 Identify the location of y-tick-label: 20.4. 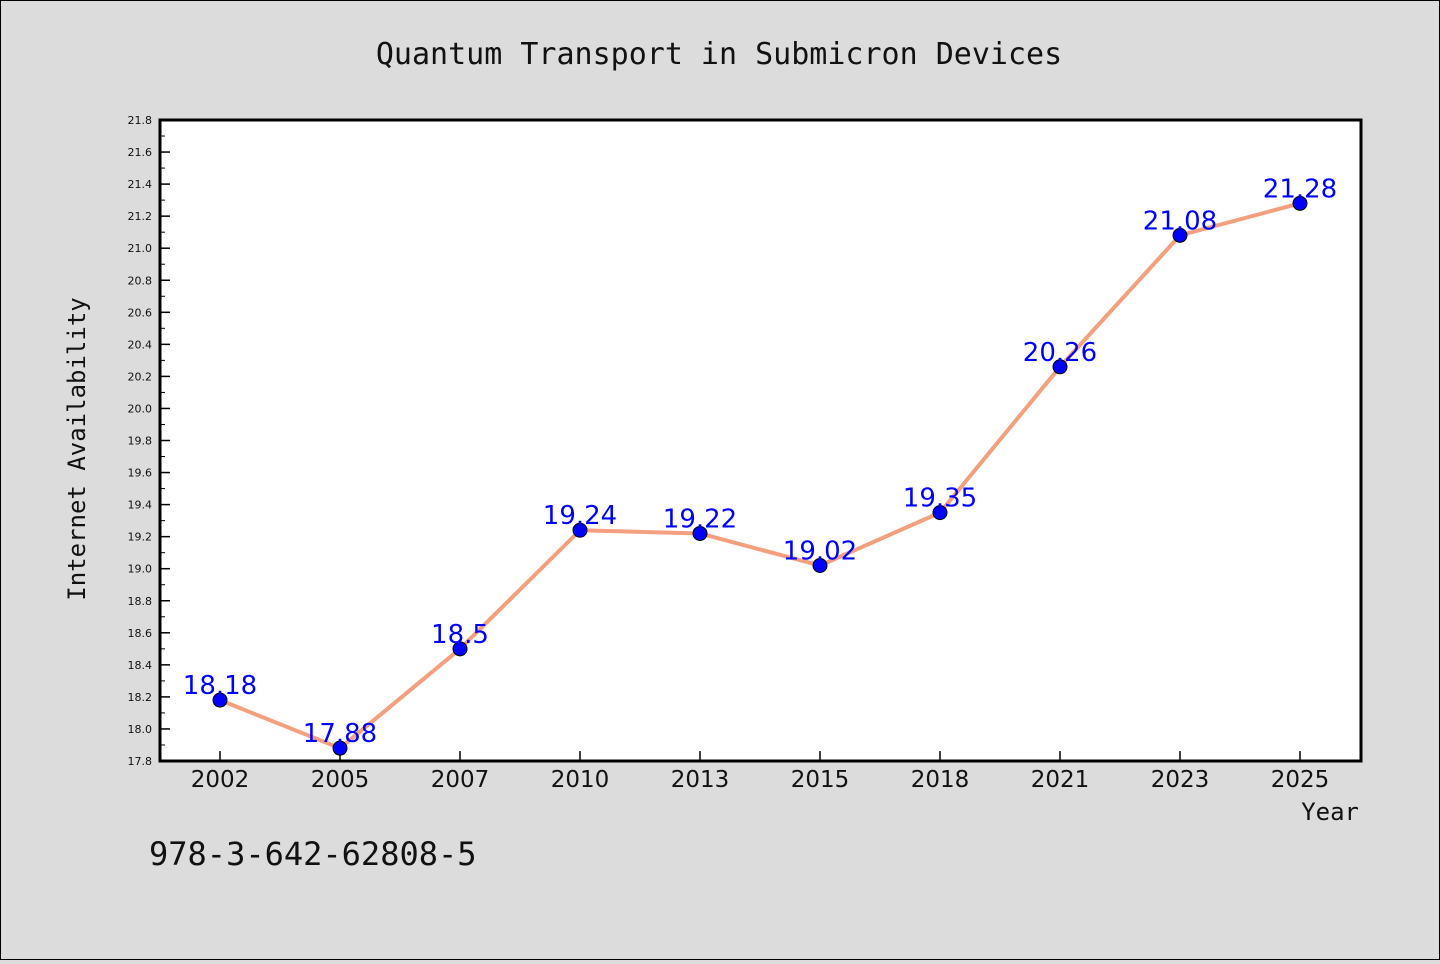
(140, 344).